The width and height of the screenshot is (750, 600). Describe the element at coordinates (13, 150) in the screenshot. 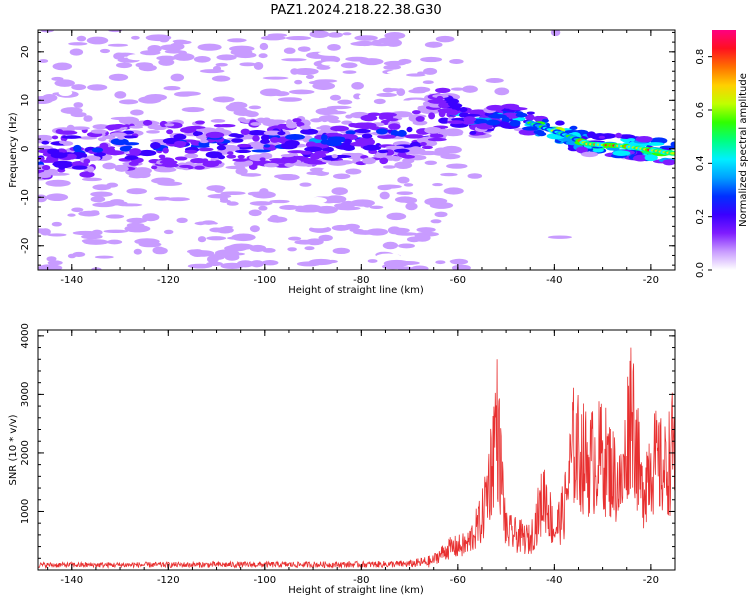

I see `spectrogram-ylabel: Frequency (Hz)` at that location.